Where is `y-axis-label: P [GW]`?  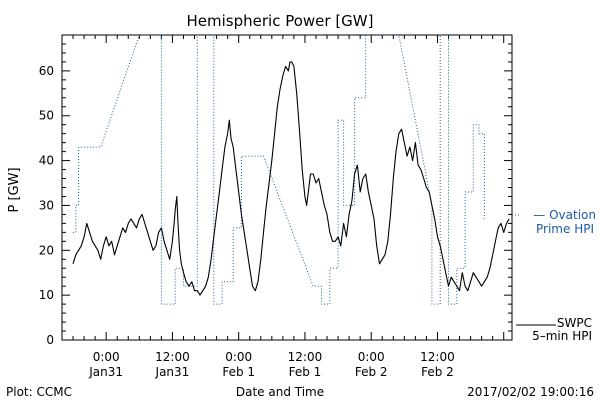
y-axis-label: P [GW] is located at coordinates (14, 189).